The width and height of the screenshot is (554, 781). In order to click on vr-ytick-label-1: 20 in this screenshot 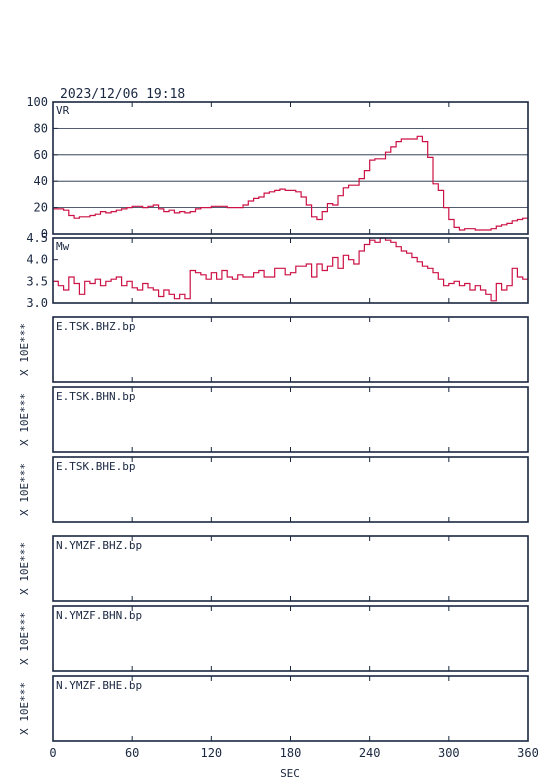, I will do `click(41, 208)`.